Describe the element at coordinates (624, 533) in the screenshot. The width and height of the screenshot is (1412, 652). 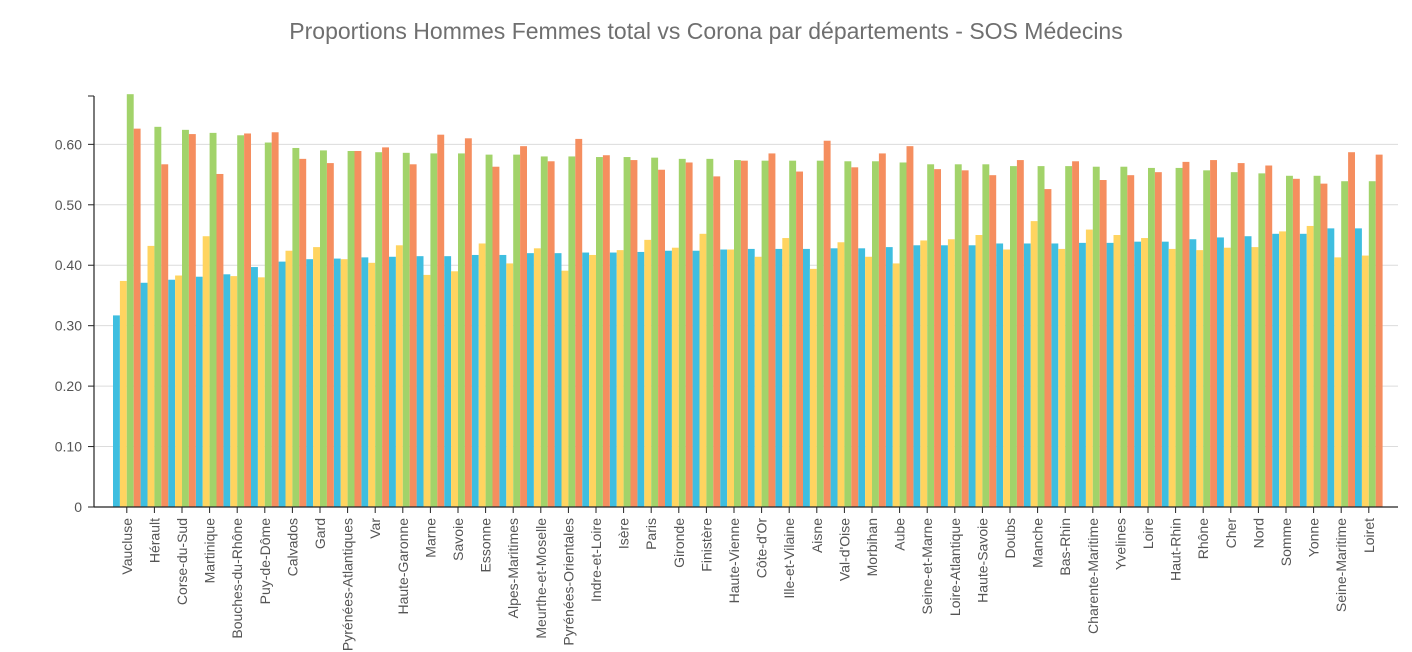
I see `x-tick-label: Isère` at that location.